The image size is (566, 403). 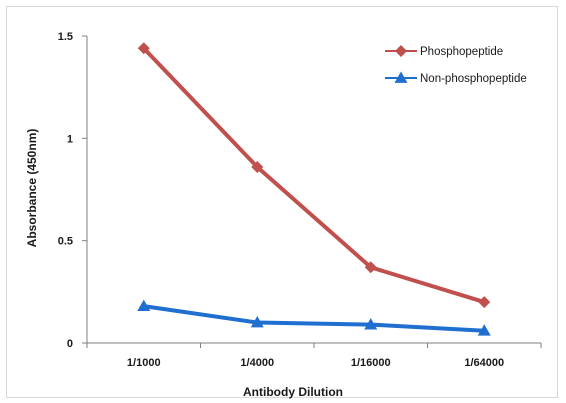 I want to click on y-tick-label: 0.5, so click(x=65, y=242).